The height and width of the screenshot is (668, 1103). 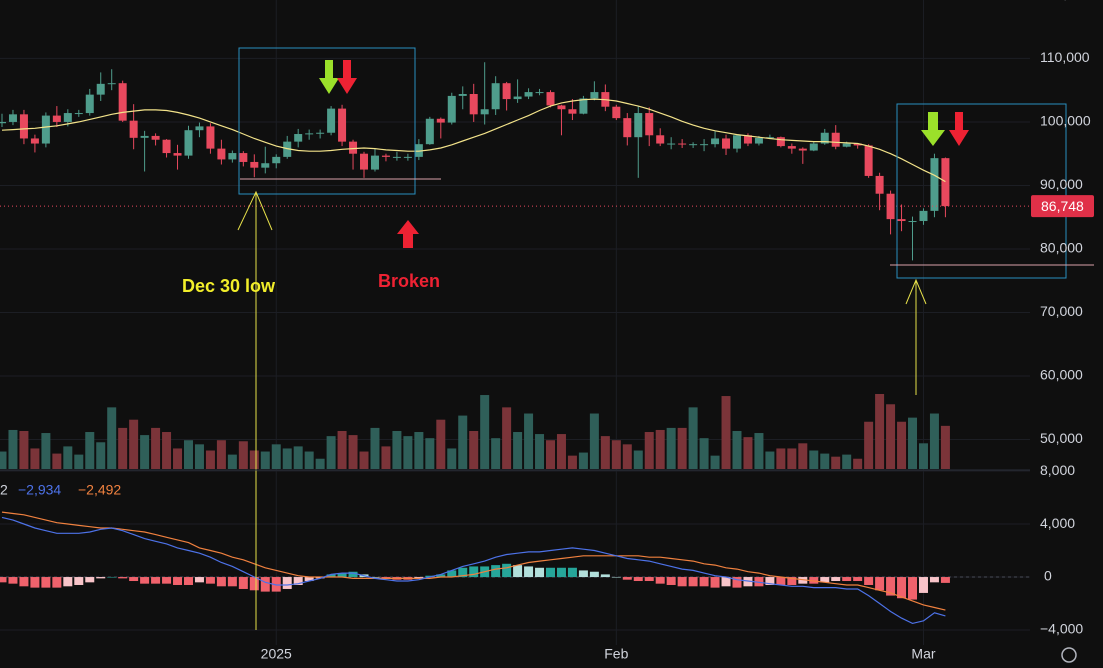 What do you see at coordinates (408, 234) in the screenshot?
I see `arrow-up` at bounding box center [408, 234].